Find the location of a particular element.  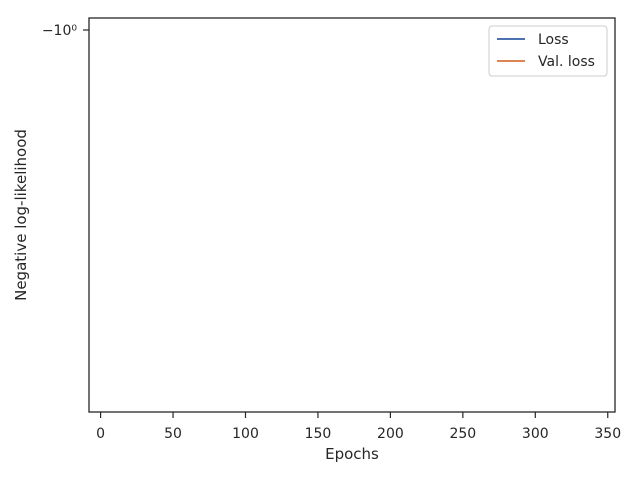

y-axis-ticks: −10⁰ is located at coordinates (65, 31).